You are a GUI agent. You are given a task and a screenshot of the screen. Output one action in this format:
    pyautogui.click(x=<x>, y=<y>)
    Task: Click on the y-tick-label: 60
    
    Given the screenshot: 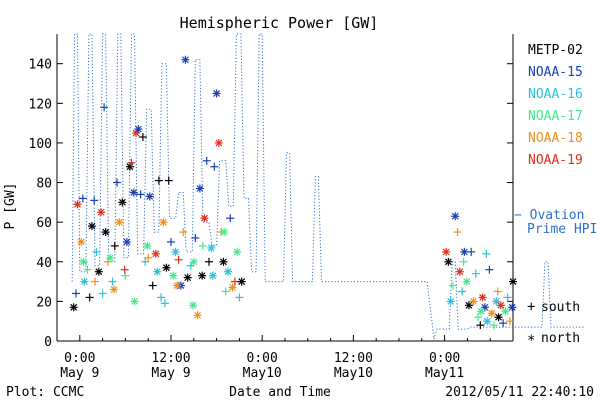 What is the action you would take?
    pyautogui.click(x=44, y=223)
    